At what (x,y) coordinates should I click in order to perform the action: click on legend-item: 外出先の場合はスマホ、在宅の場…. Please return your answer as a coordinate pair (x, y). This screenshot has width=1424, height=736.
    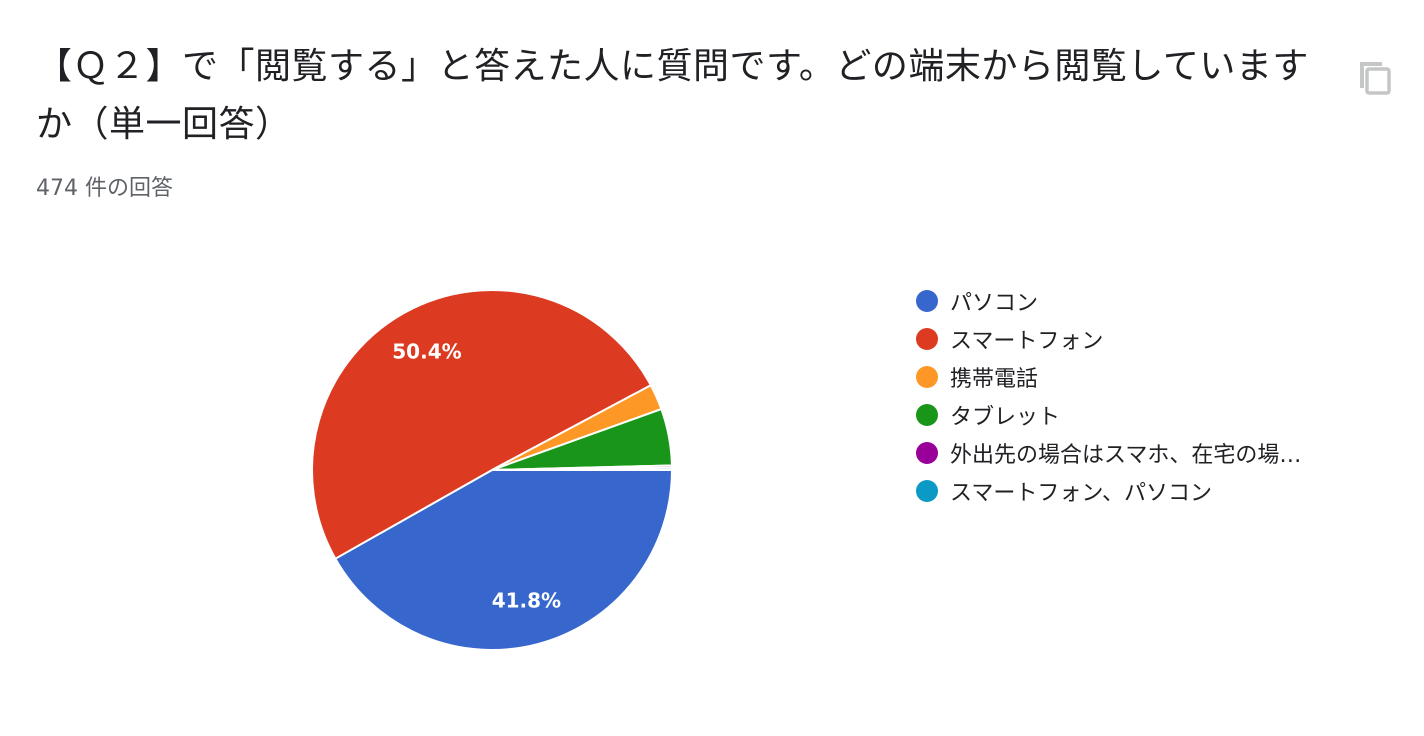
    Looking at the image, I should click on (1108, 453).